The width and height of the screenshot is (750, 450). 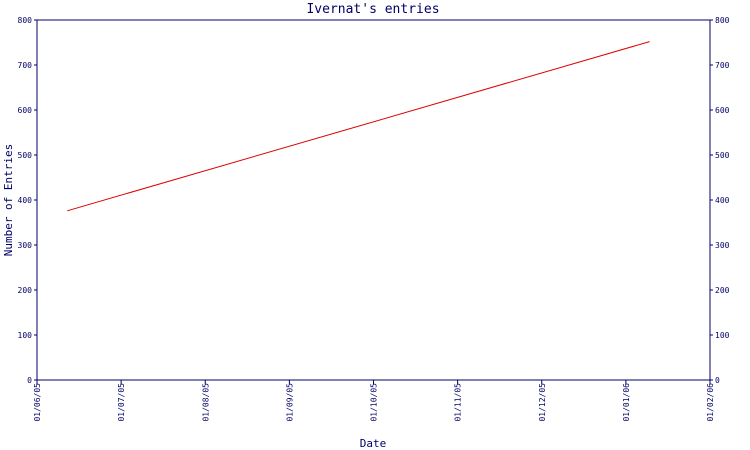 I want to click on y-tick-label: 400, so click(x=25, y=200).